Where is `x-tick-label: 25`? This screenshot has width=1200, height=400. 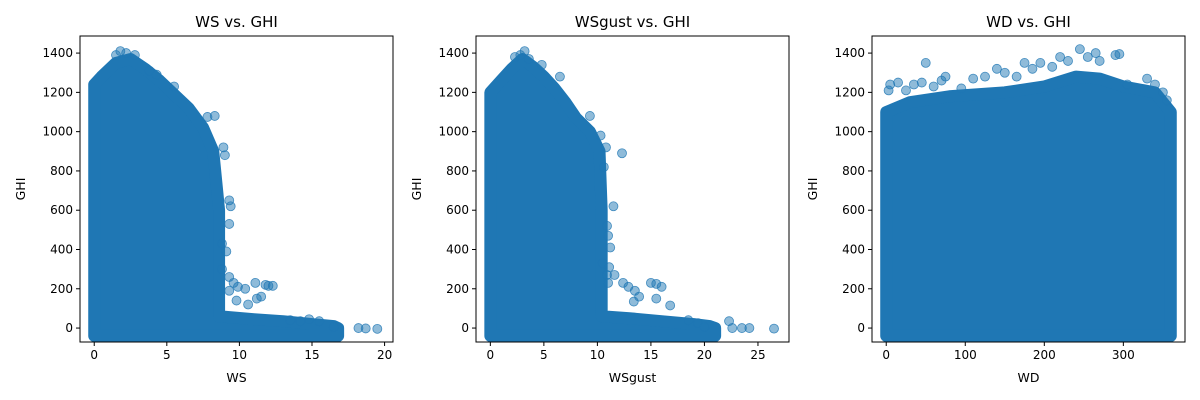
x-tick-label: 25 is located at coordinates (757, 355).